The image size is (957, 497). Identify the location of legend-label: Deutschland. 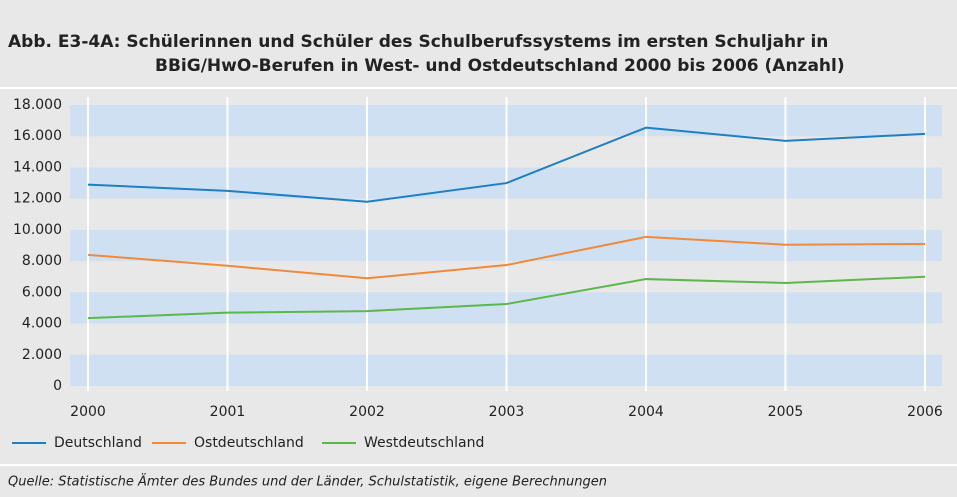
(98, 443).